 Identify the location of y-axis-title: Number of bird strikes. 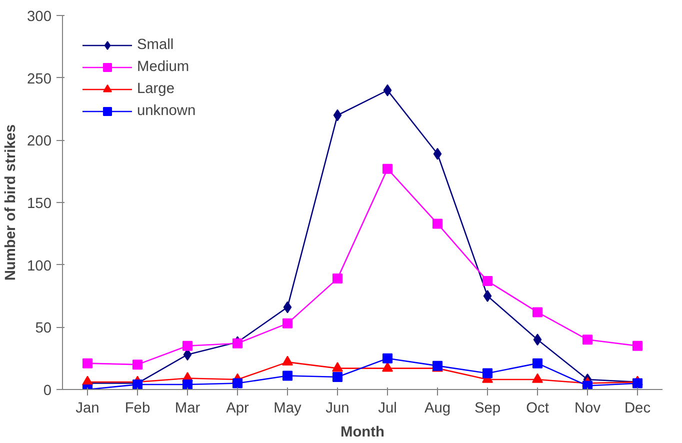
(11, 202).